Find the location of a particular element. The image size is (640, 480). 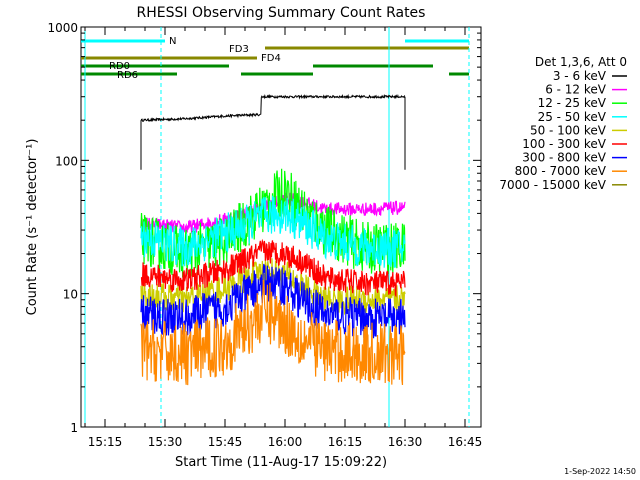

legend-label: 25 - 50 keV is located at coordinates (572, 117).